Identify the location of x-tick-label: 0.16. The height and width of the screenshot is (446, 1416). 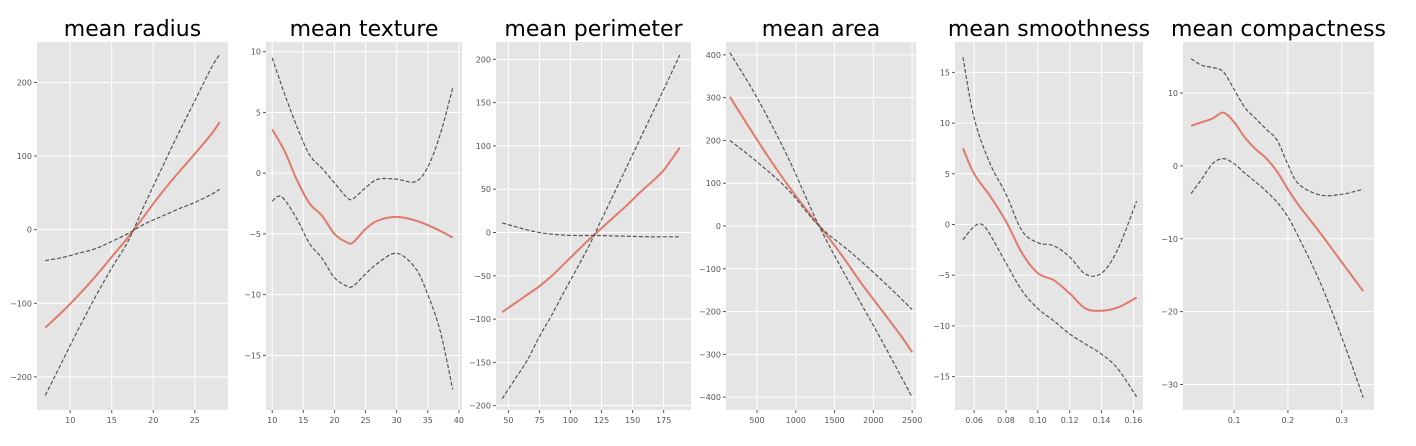
(1134, 420).